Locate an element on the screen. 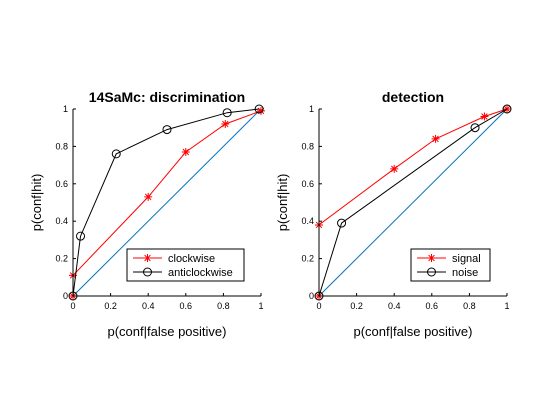 The width and height of the screenshot is (560, 420). legend-marker-signal is located at coordinates (431, 258).